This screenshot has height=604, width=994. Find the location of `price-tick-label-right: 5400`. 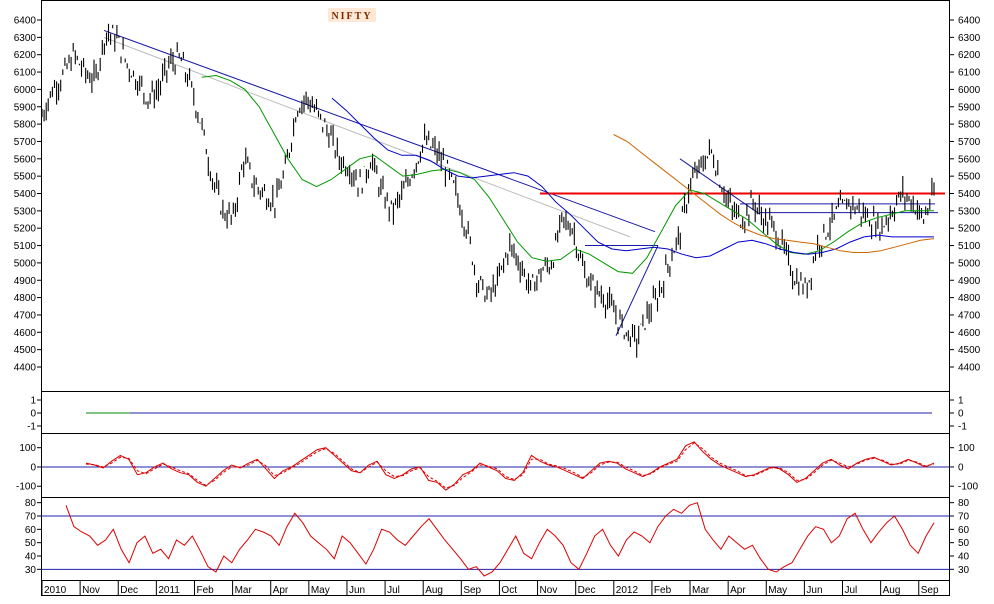

price-tick-label-right: 5400 is located at coordinates (969, 194).